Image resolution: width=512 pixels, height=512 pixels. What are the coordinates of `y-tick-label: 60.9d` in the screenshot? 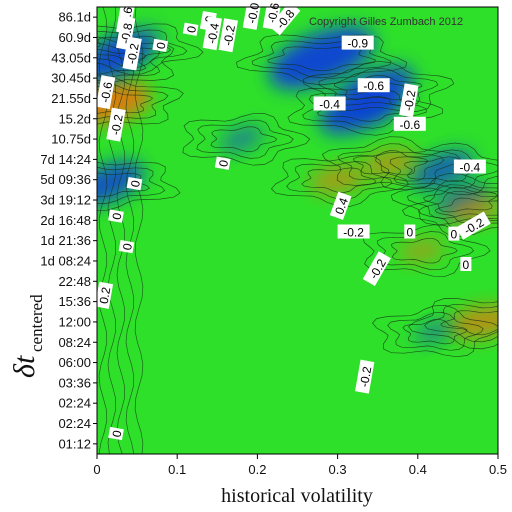 It's located at (74, 37).